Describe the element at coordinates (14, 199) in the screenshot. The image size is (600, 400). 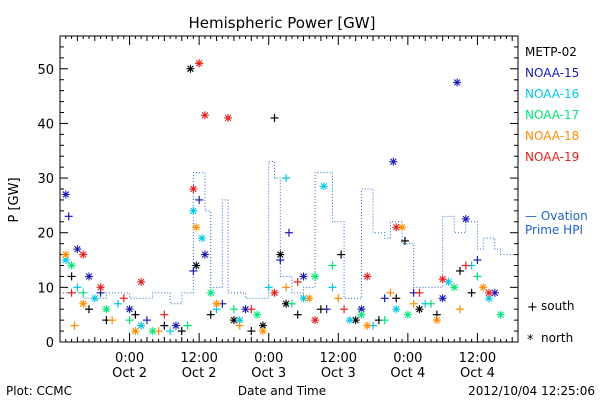
I see `y-axis-label: P [GW]` at that location.